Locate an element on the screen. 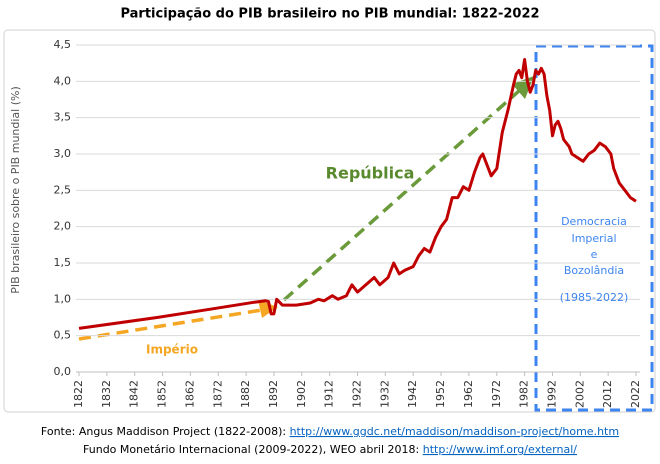 Image resolution: width=660 pixels, height=464 pixels. y-tick-label: 2,0 is located at coordinates (63, 226).